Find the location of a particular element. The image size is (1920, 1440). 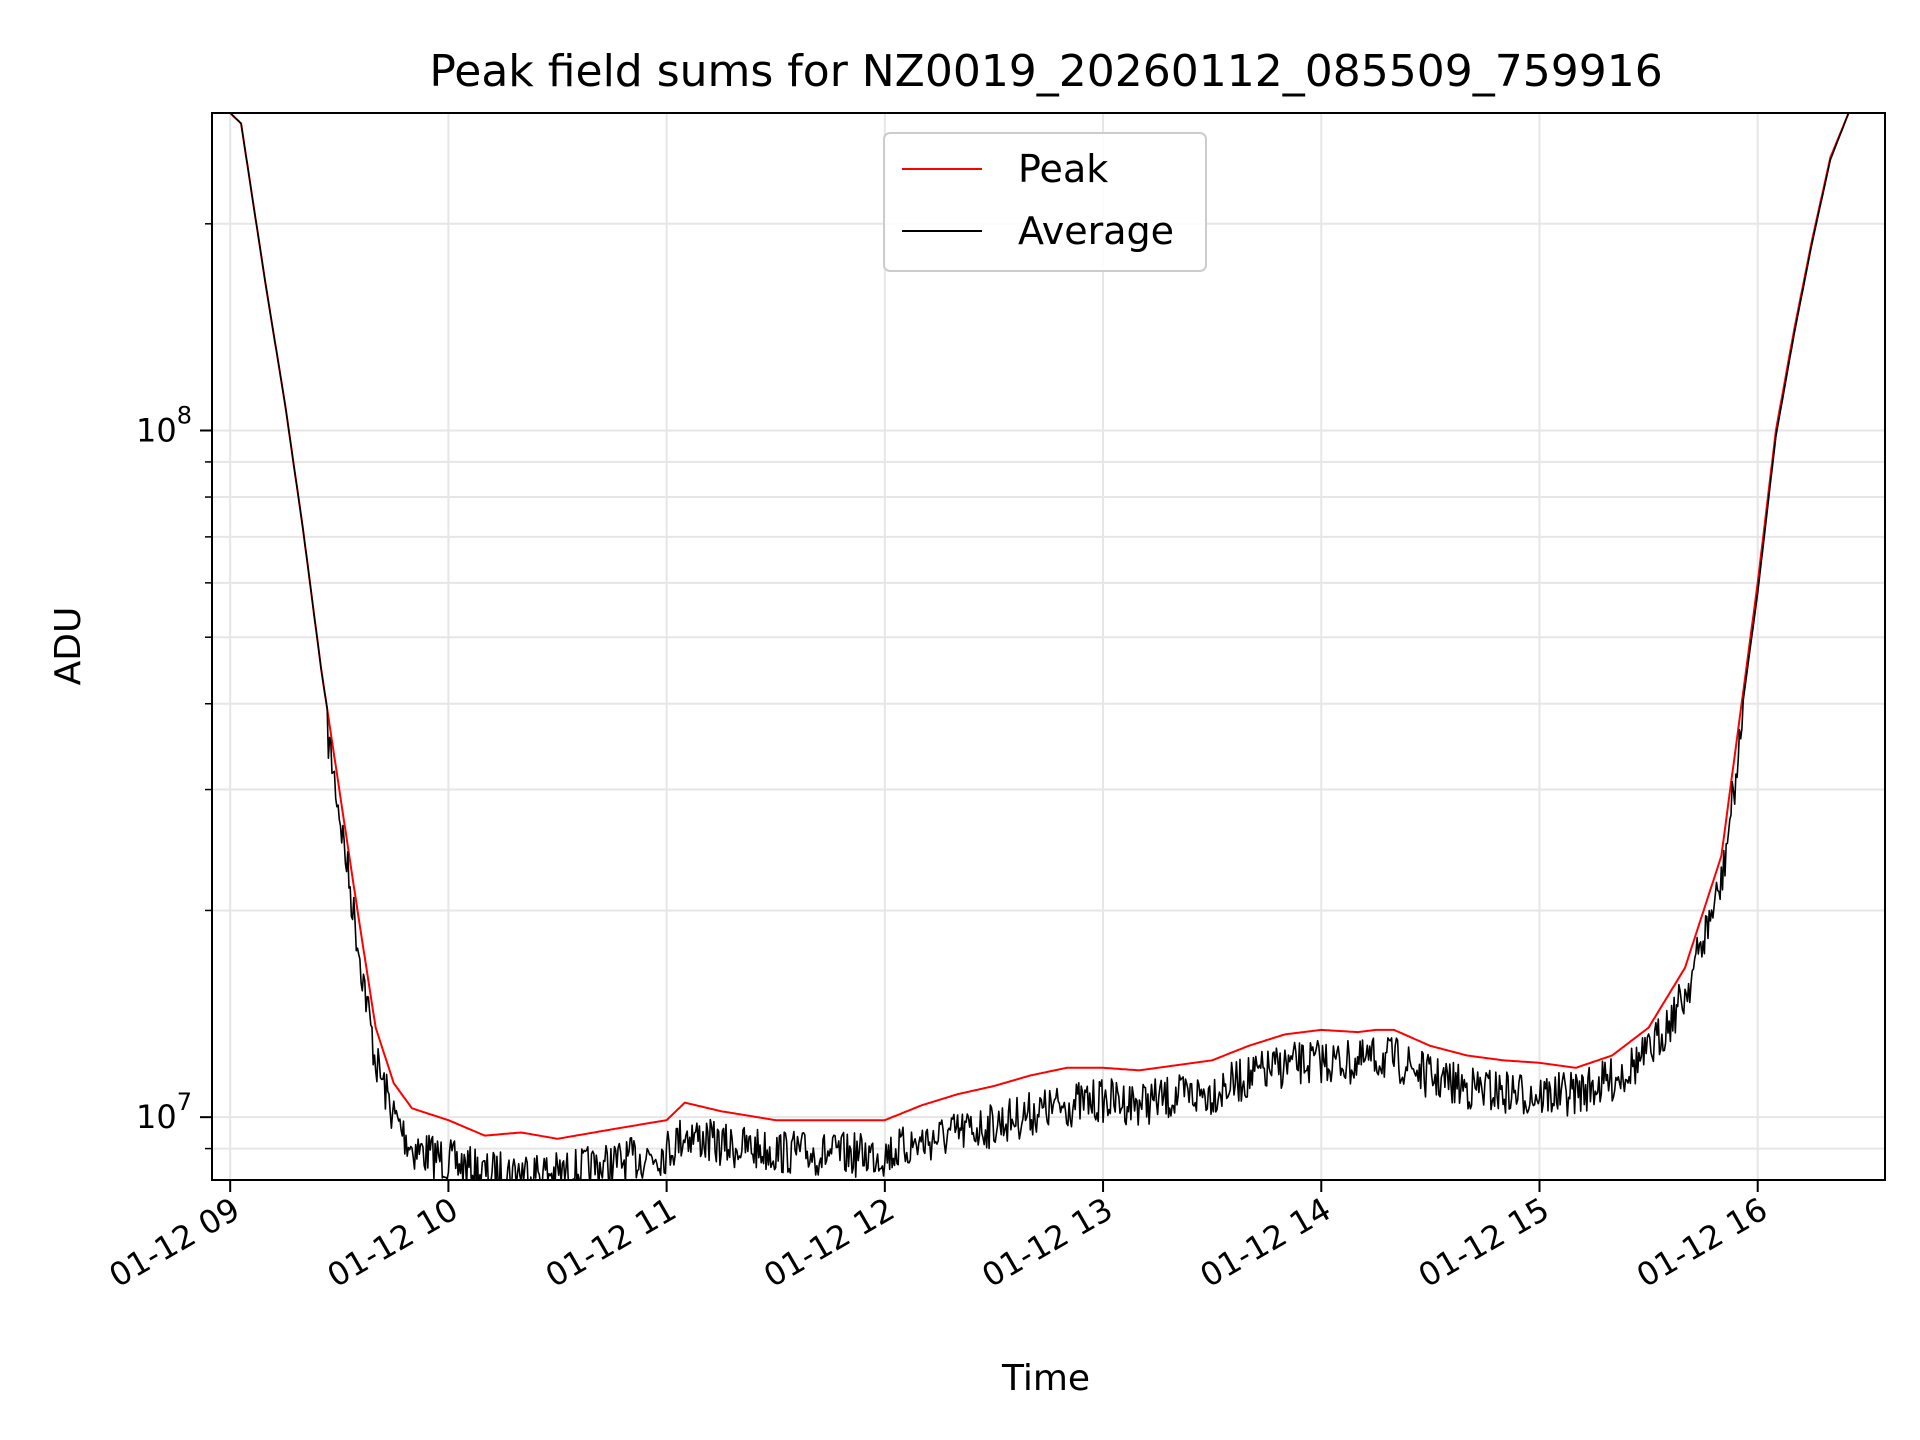

legend-label-peak: Peak is located at coordinates (1063, 169).